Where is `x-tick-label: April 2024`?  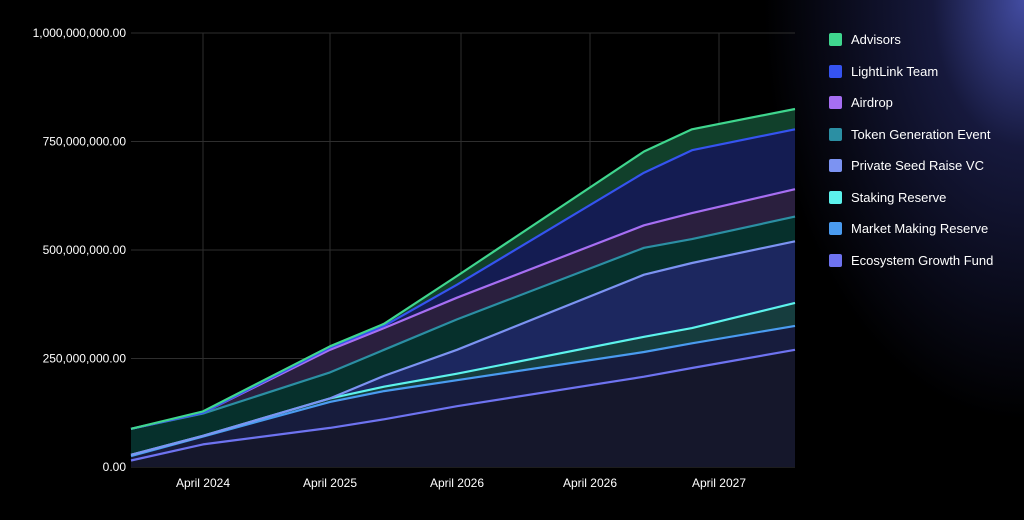
x-tick-label: April 2024 is located at coordinates (203, 483).